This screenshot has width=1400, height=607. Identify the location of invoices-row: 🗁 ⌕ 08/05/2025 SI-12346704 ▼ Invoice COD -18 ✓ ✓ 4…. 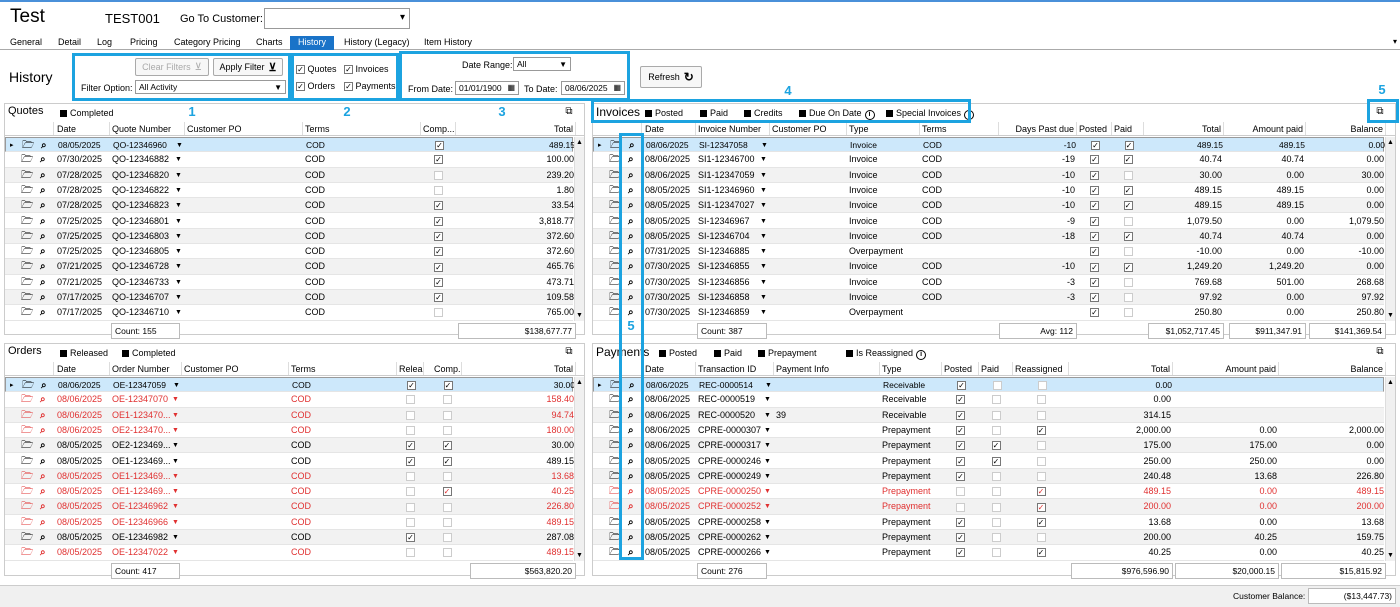
(988, 236).